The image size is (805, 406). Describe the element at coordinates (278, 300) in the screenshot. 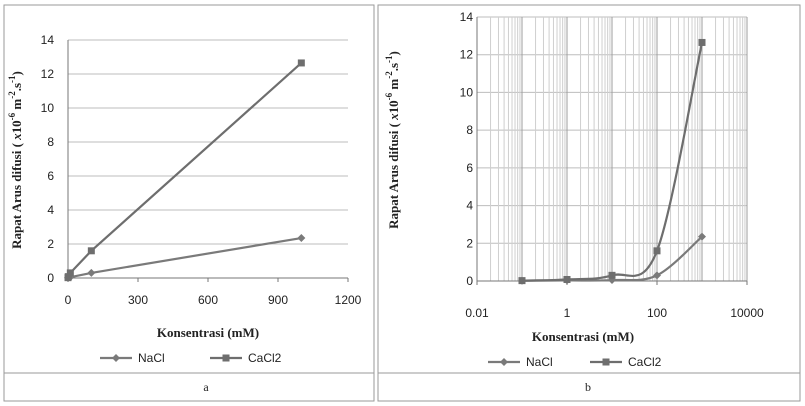

I see `x-tick-label: 900` at that location.